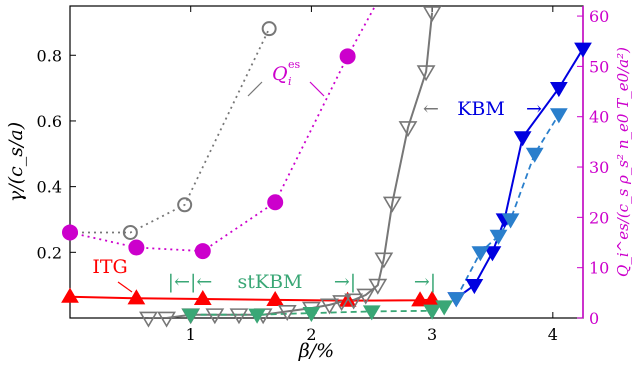  What do you see at coordinates (507, 206) in the screenshot?
I see `series-line-kbm_lightblue` at bounding box center [507, 206].